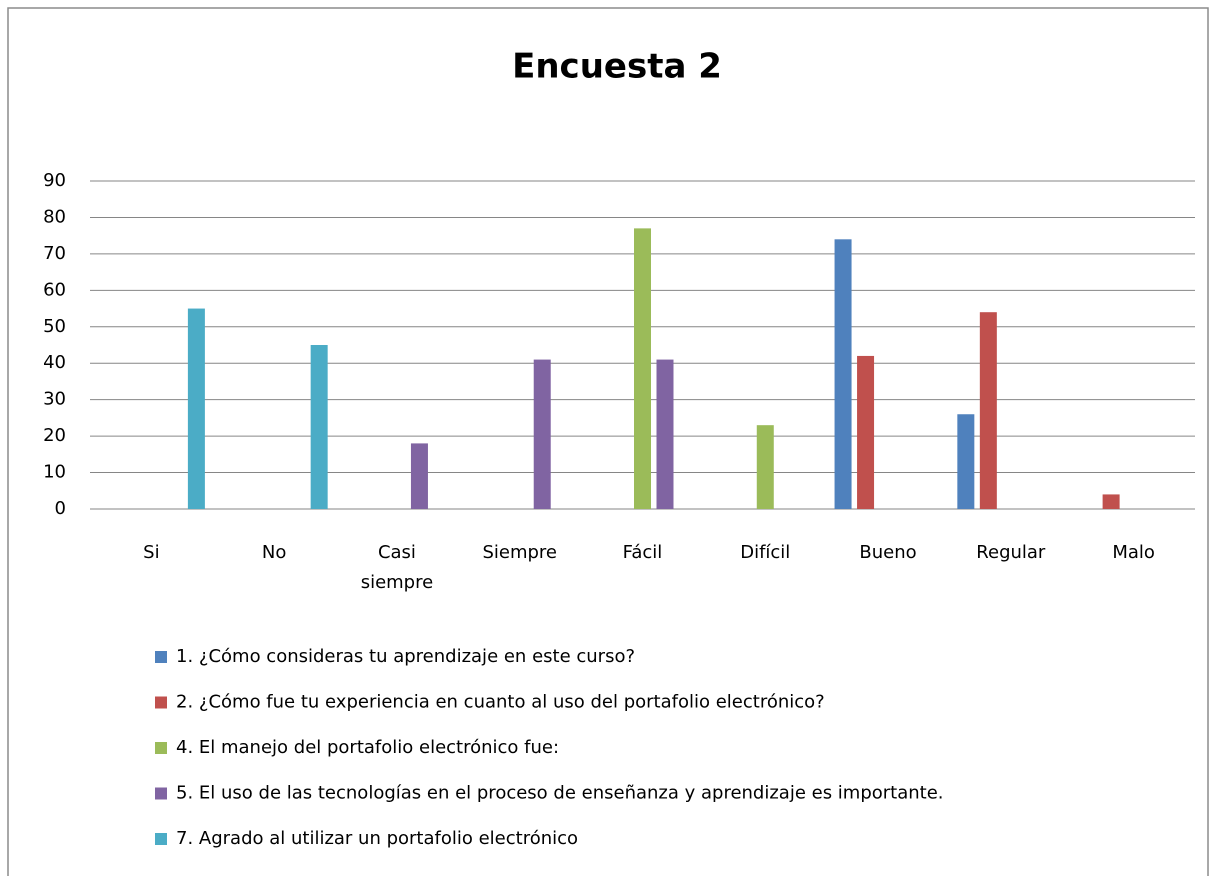 Image resolution: width=1216 pixels, height=876 pixels. I want to click on x-tick-label: No, so click(274, 552).